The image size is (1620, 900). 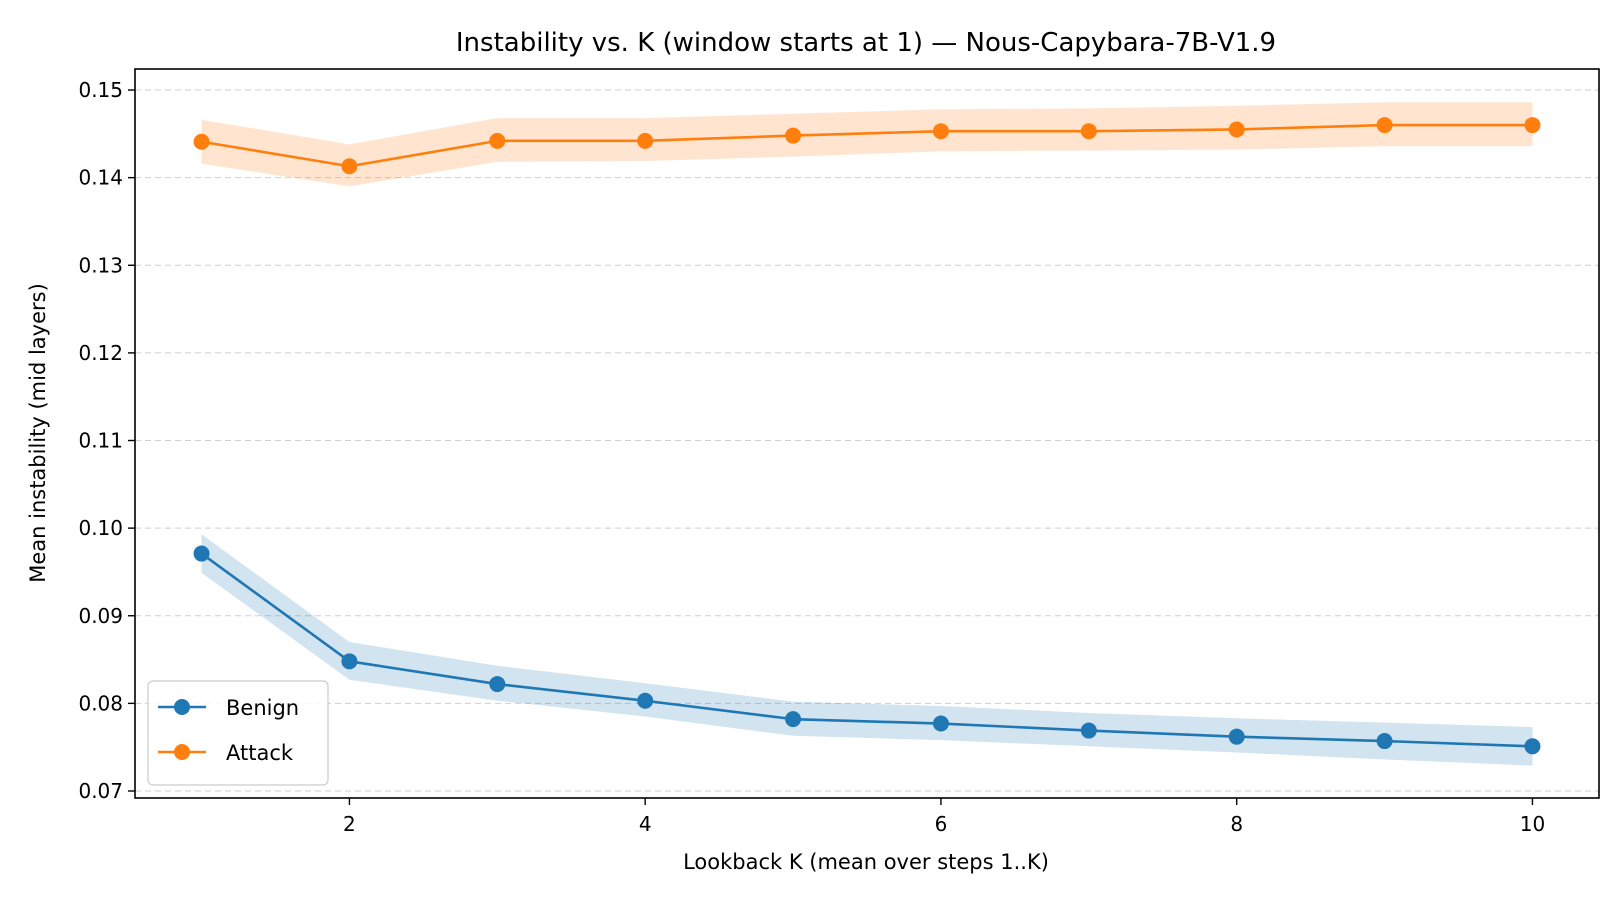 I want to click on x-tick-label: 2, so click(x=349, y=824).